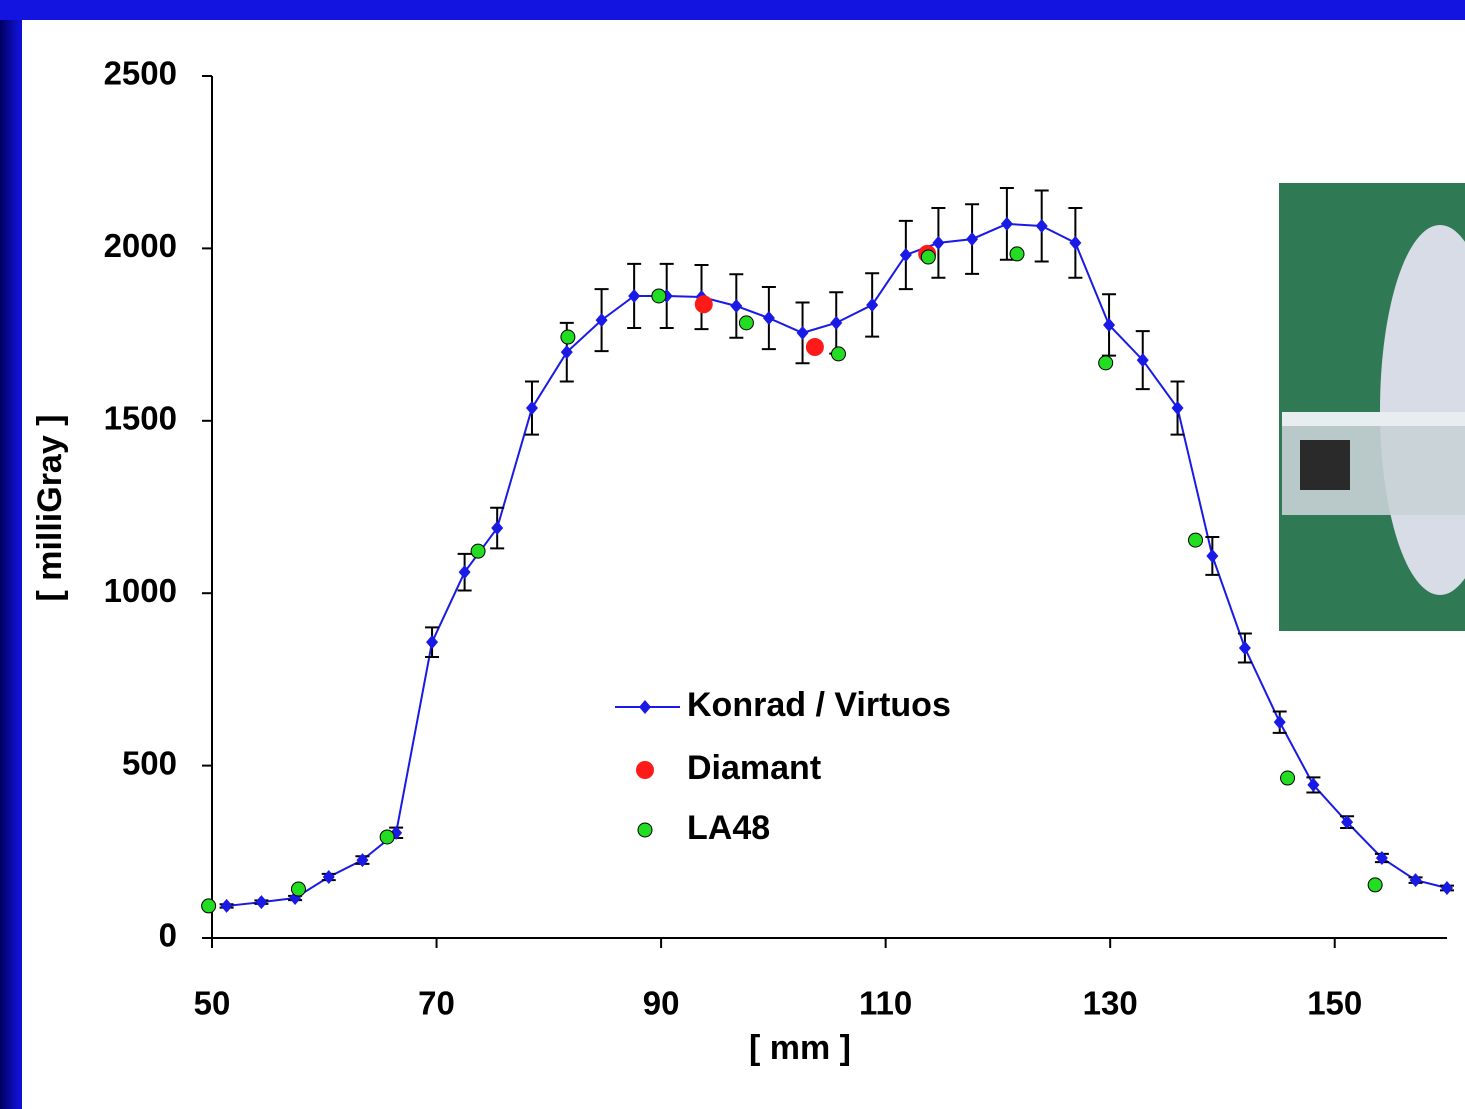  I want to click on x-axis-label: [ mm ], so click(800, 1048).